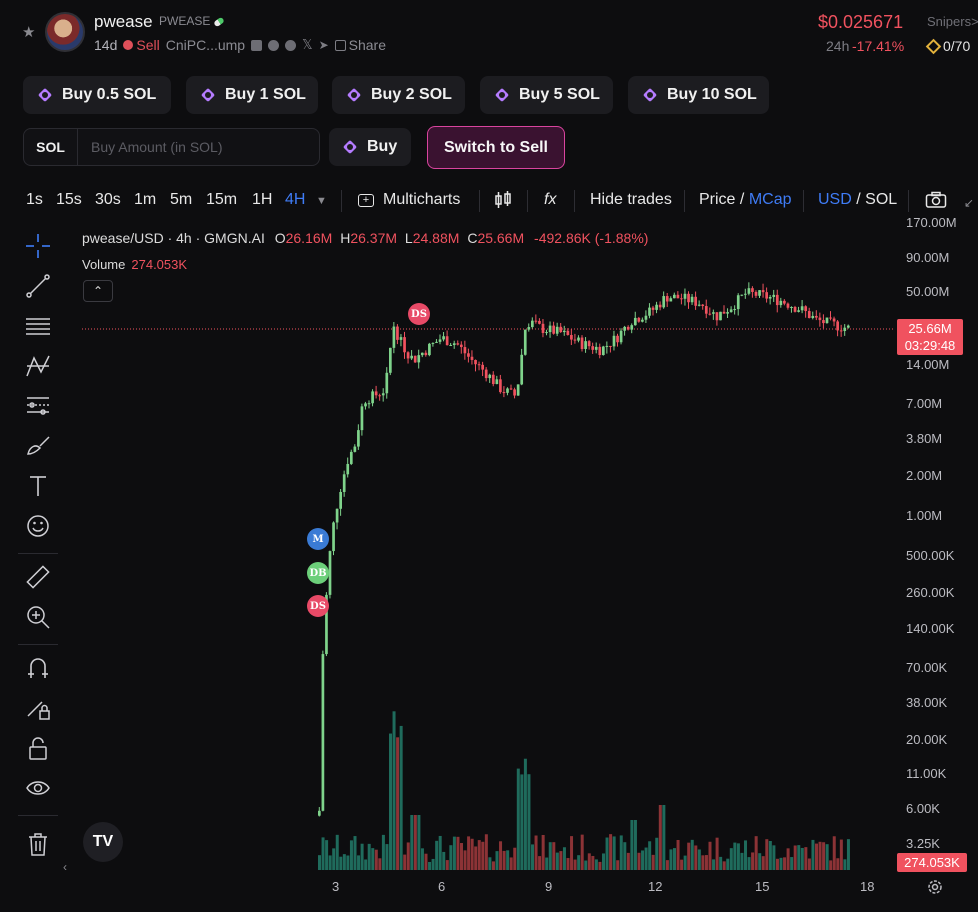 This screenshot has height=912, width=978. What do you see at coordinates (198, 147) in the screenshot?
I see `buy-amount-input` at bounding box center [198, 147].